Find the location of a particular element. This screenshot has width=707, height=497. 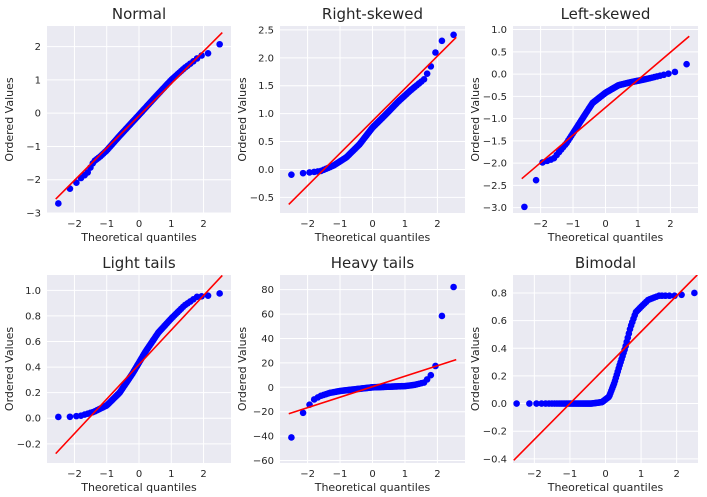

panel-title: Left-skewed is located at coordinates (606, 14).